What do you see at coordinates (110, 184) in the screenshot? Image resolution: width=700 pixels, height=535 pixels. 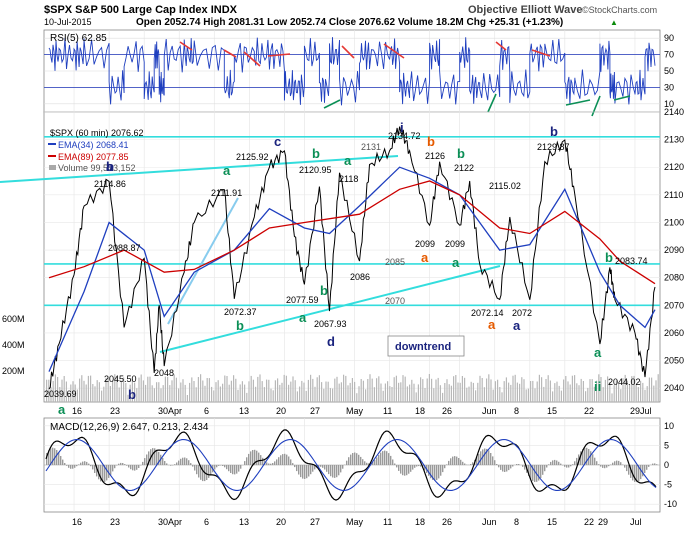 I see `price-label: 2114.86` at bounding box center [110, 184].